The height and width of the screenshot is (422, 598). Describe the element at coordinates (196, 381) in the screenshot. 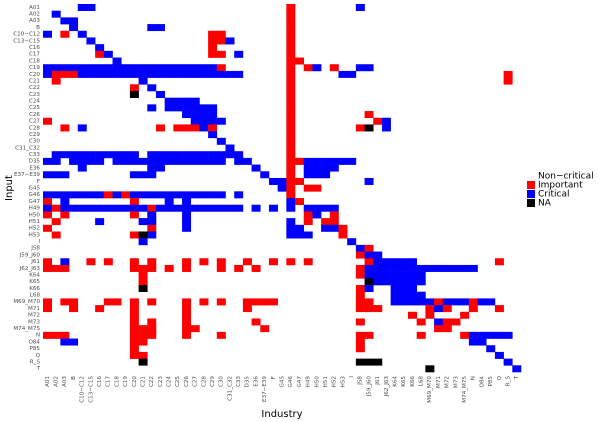

I see `x-tick-label: C27` at that location.